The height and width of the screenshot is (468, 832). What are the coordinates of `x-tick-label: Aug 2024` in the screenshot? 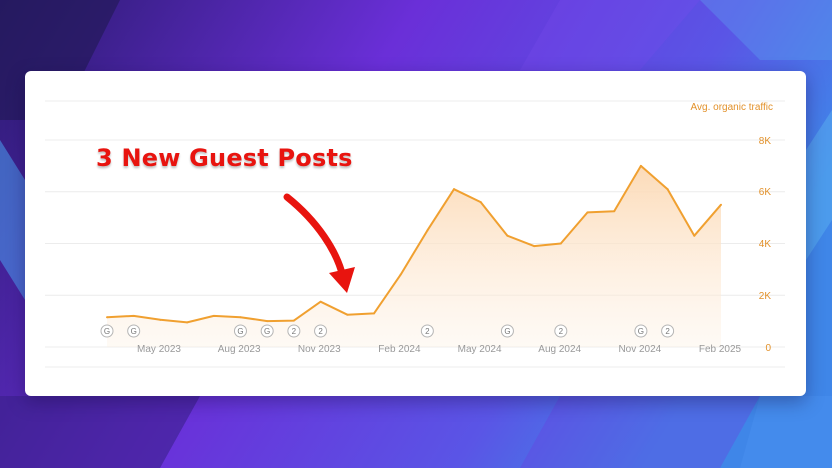 It's located at (559, 349).